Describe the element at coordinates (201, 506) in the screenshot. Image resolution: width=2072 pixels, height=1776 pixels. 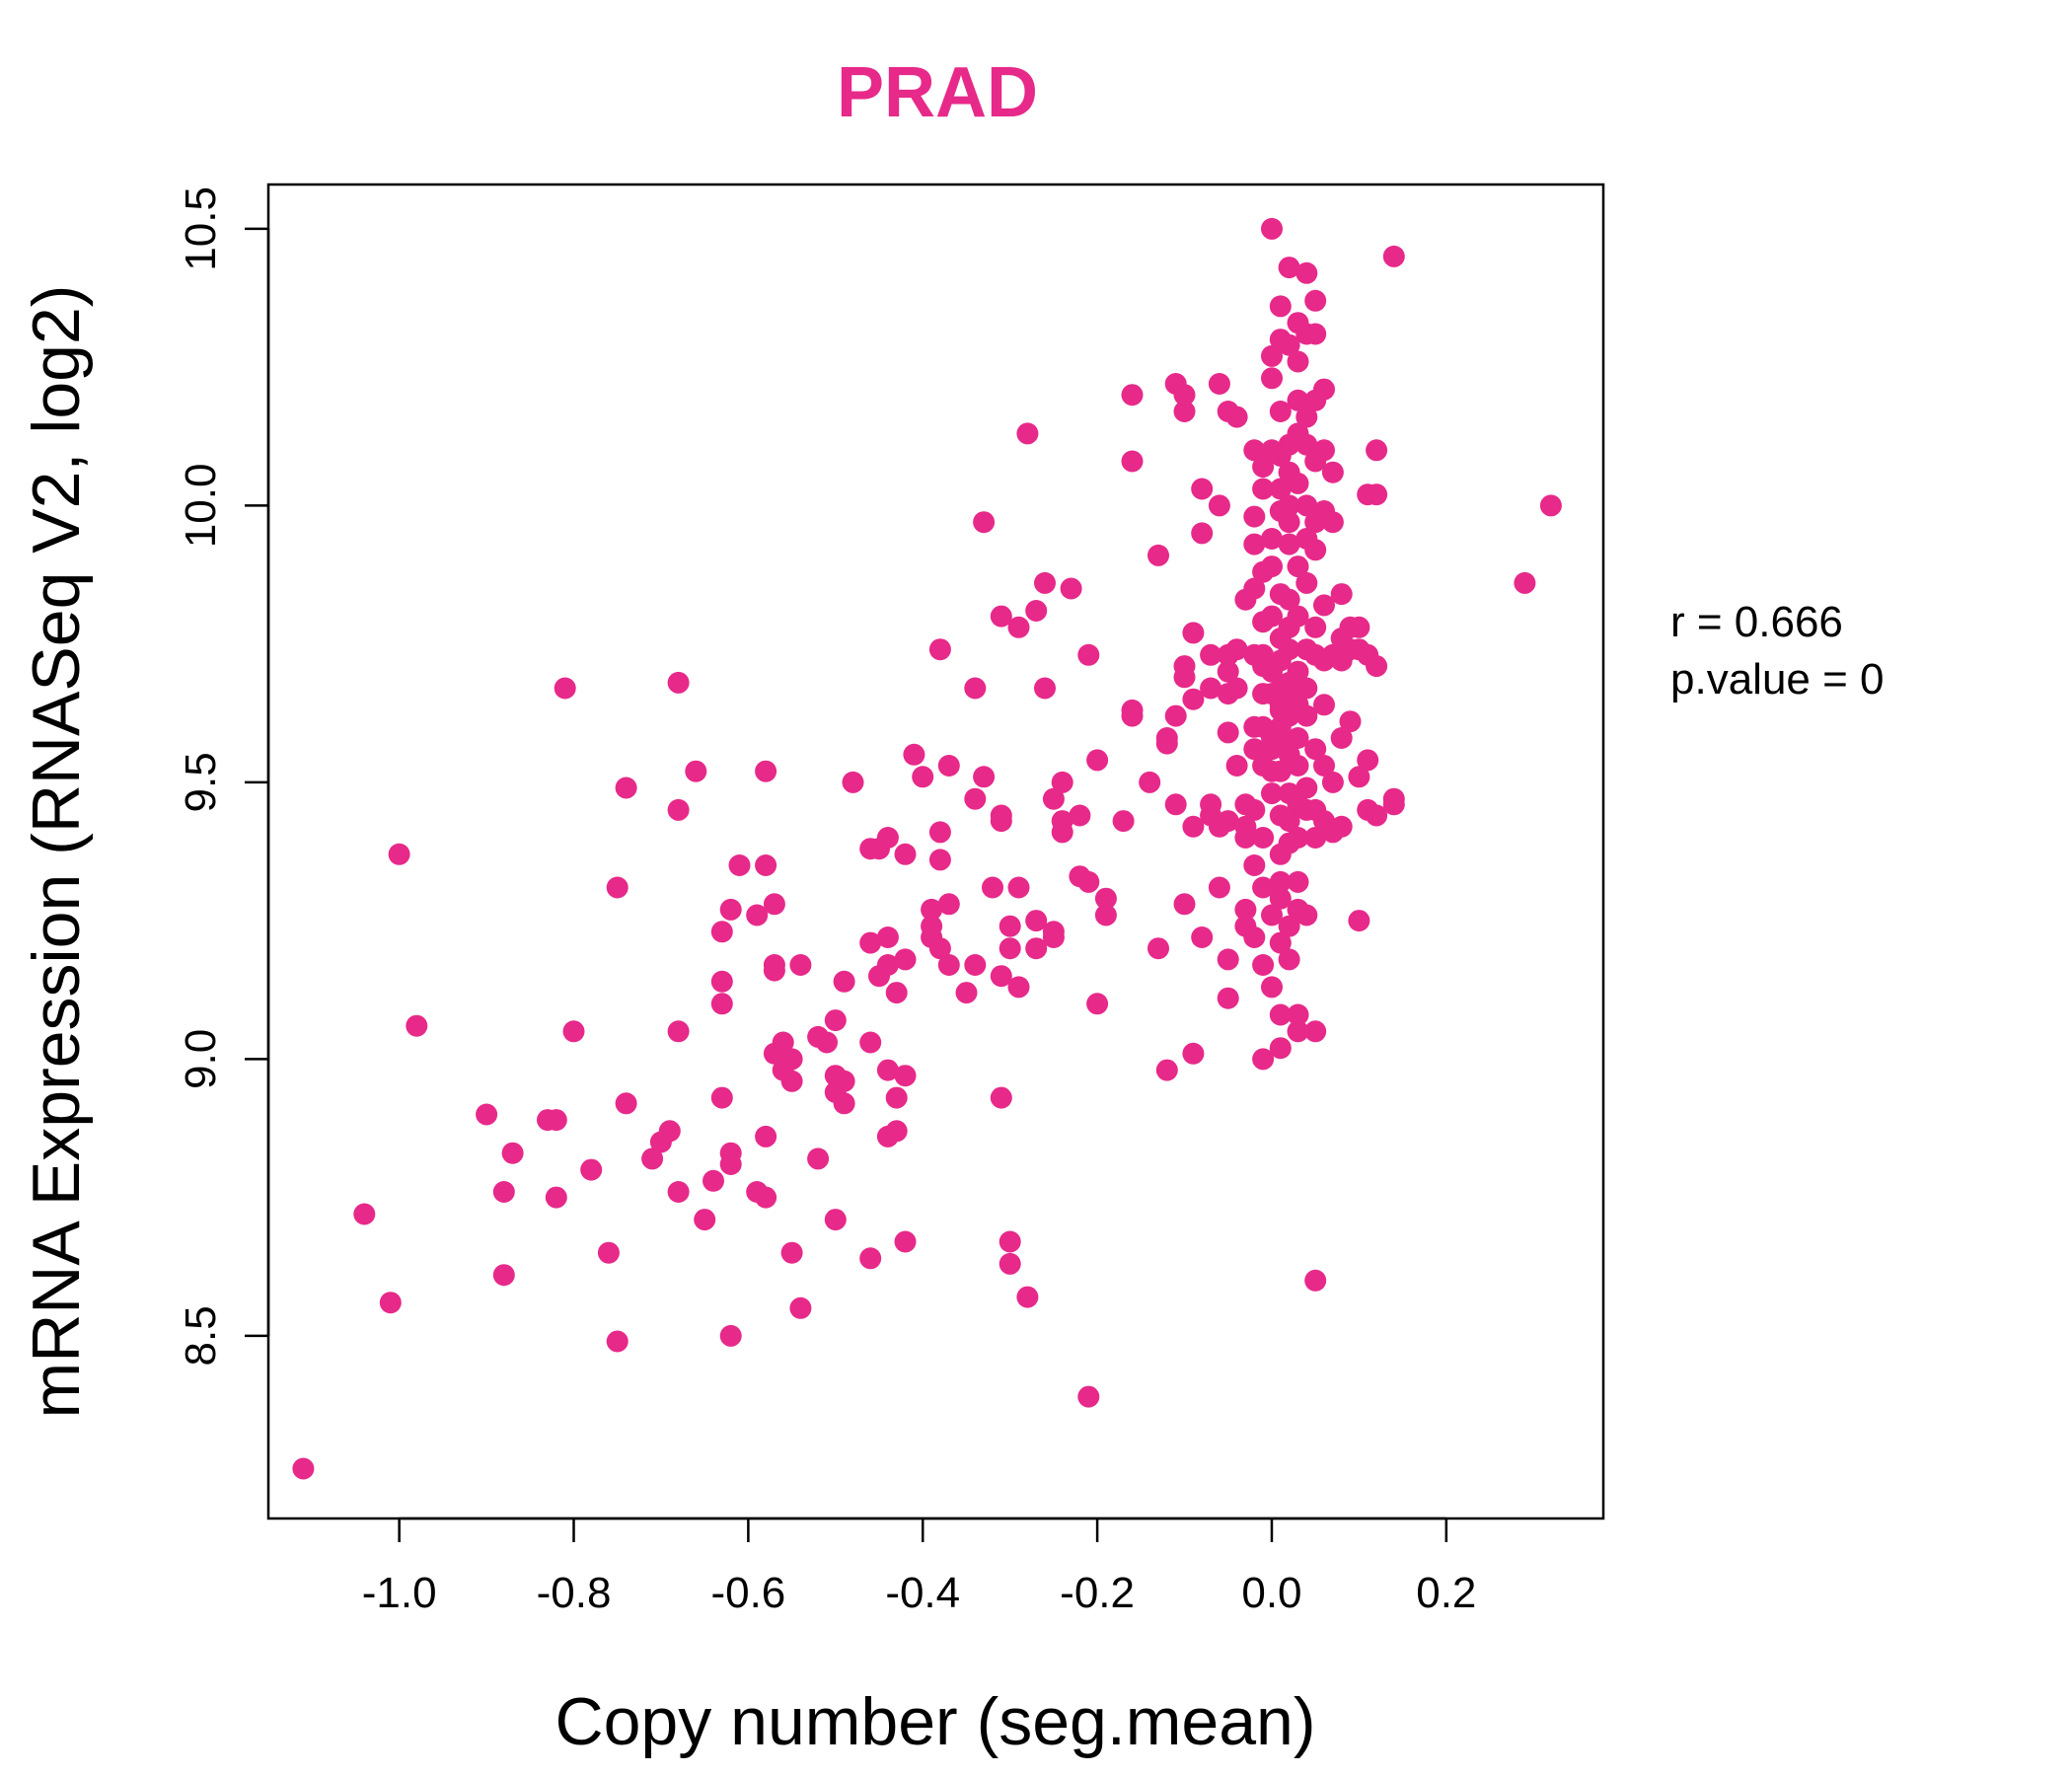
I see `y-tick-label: 10.0` at that location.